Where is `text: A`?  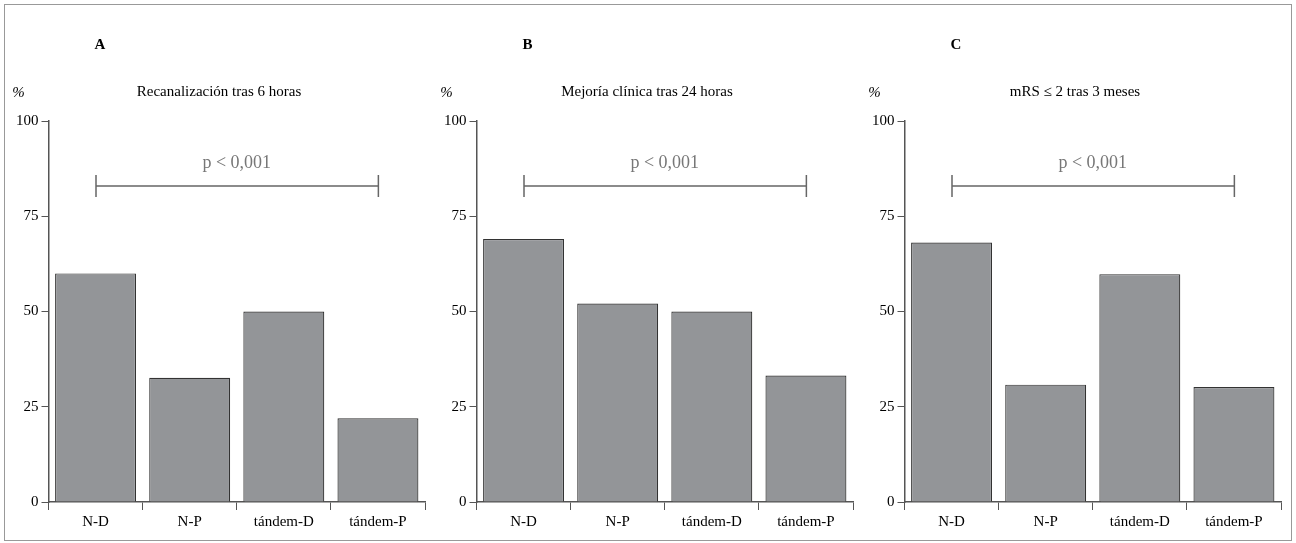
text: A is located at coordinates (100, 43).